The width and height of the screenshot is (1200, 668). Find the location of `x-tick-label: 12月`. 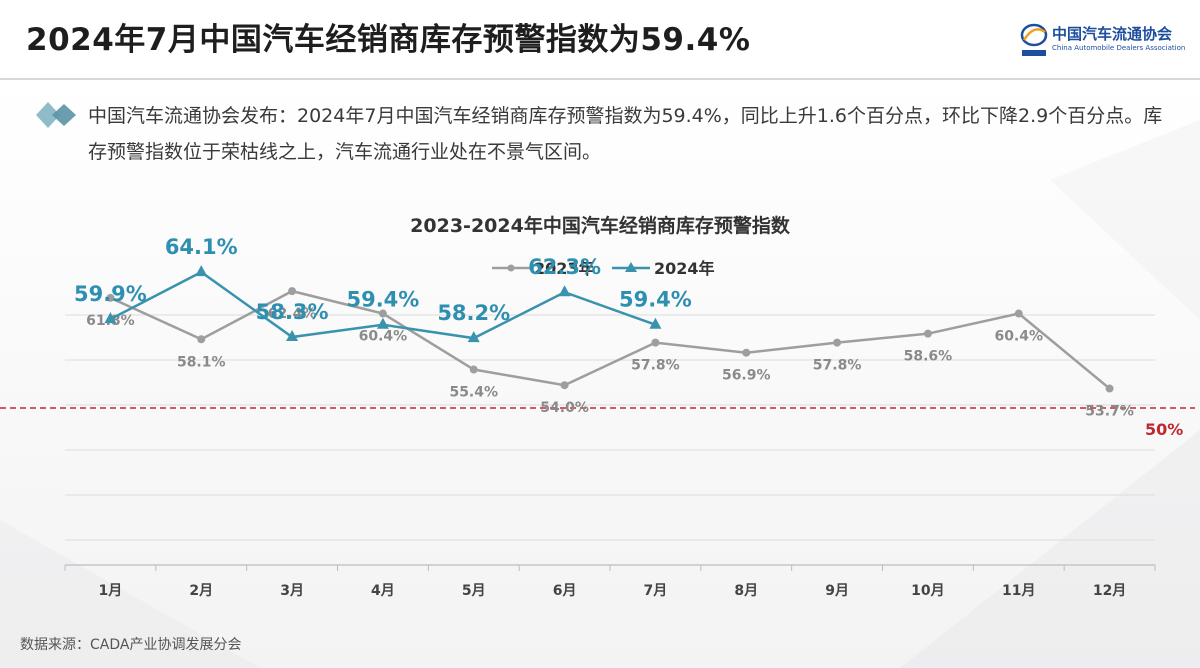

x-tick-label: 12月 is located at coordinates (1109, 591).